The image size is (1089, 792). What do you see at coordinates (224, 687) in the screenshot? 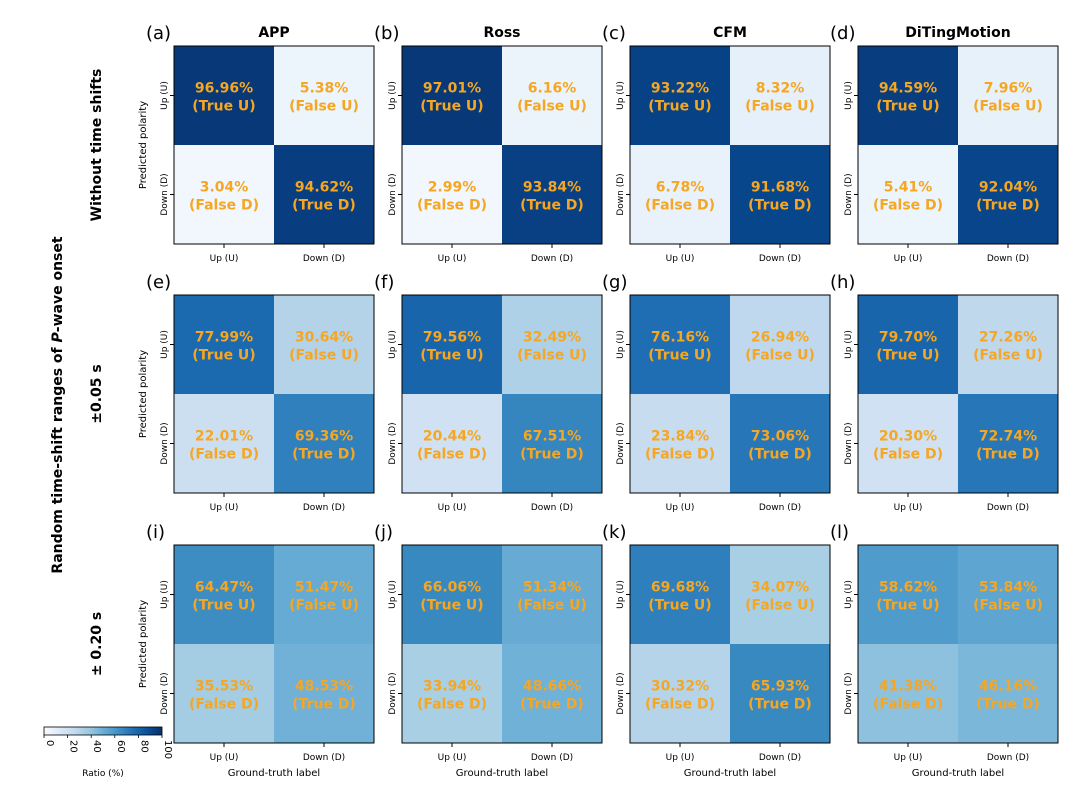
I see `cell-value-label: 35.53%` at bounding box center [224, 687].